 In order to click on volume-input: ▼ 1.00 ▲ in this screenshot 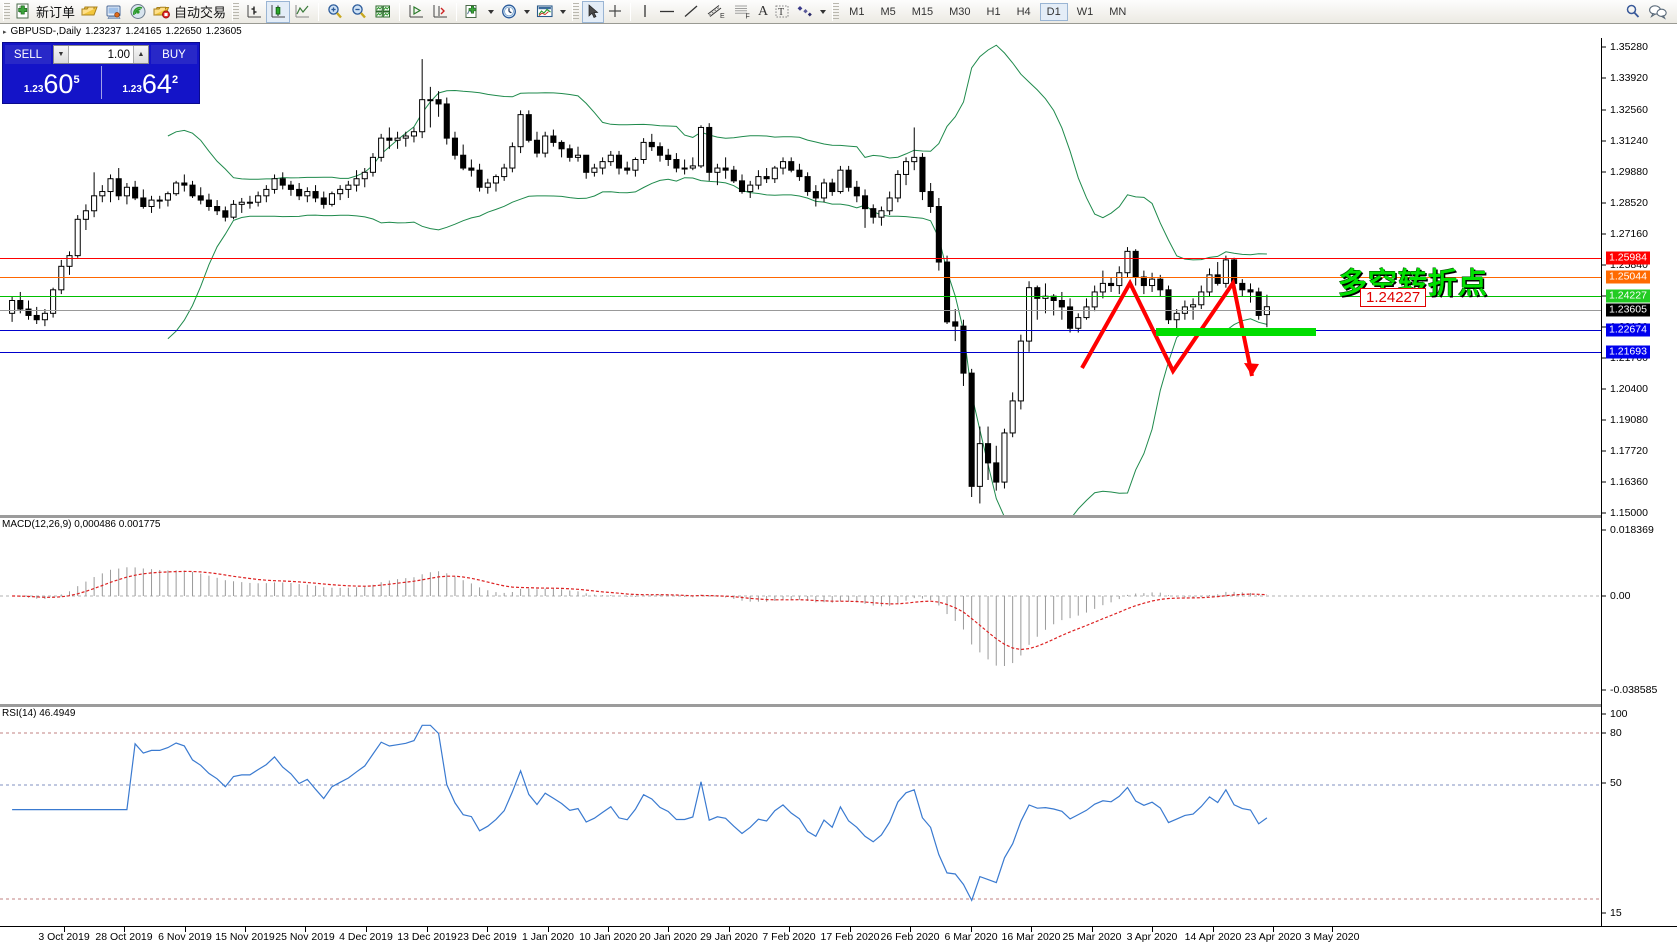, I will do `click(101, 54)`.